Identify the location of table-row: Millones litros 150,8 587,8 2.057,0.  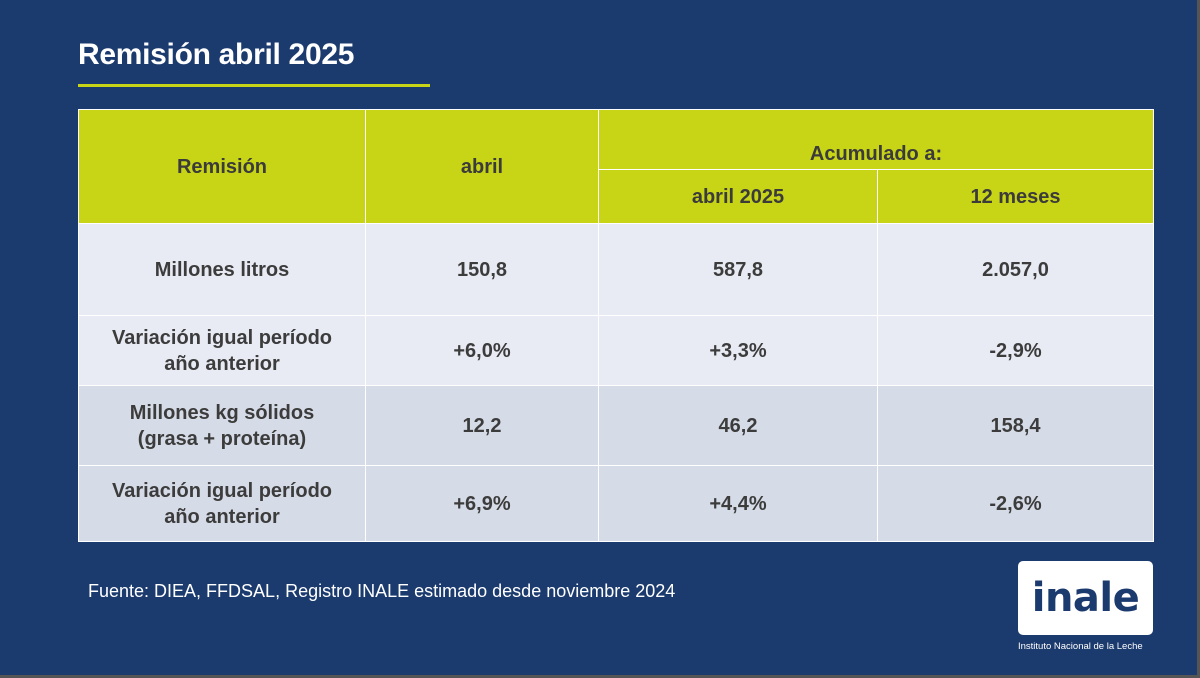
(616, 269).